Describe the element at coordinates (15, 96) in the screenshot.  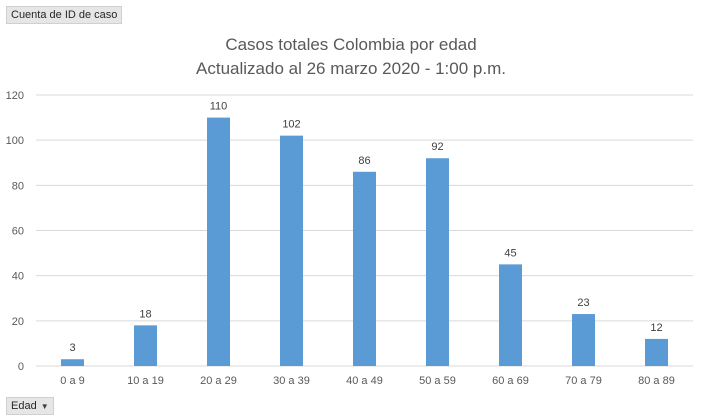
I see `y-tick-label: 120` at that location.